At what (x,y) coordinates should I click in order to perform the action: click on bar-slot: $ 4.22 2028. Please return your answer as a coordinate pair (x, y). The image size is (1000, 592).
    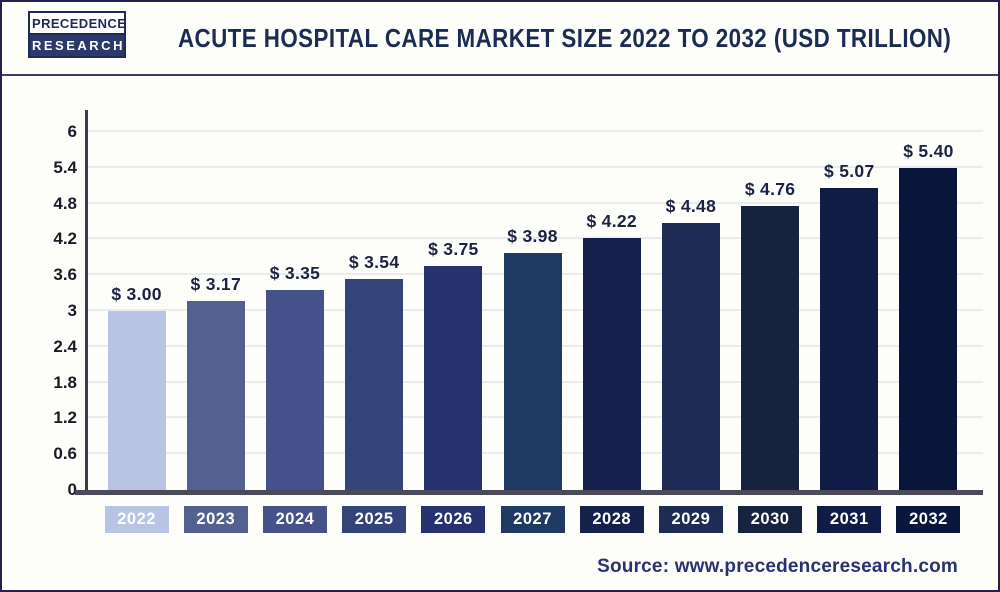
    Looking at the image, I should click on (611, 332).